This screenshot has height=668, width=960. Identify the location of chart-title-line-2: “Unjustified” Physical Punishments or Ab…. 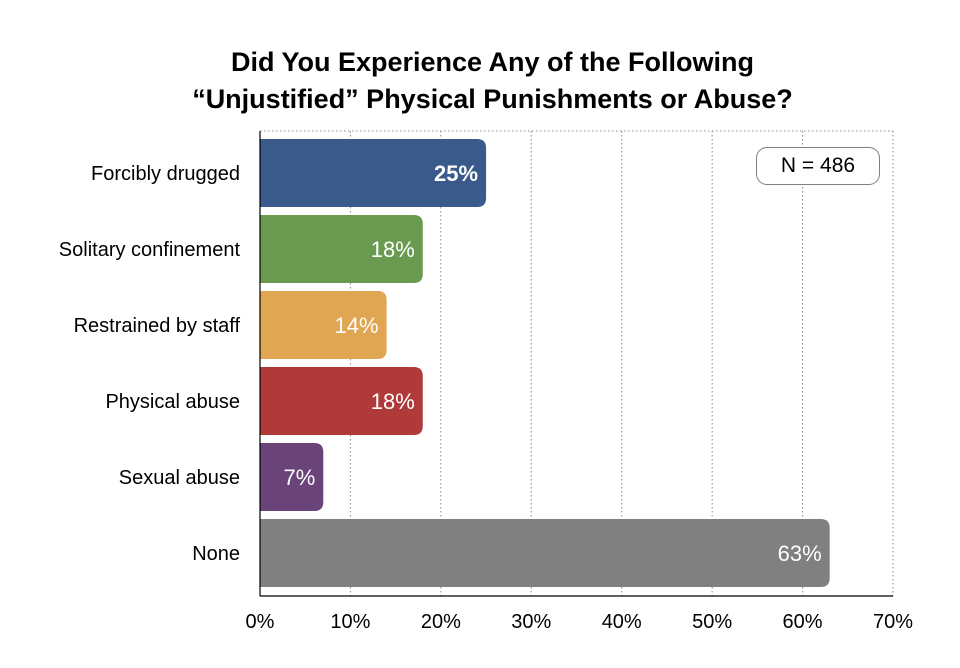
(492, 99).